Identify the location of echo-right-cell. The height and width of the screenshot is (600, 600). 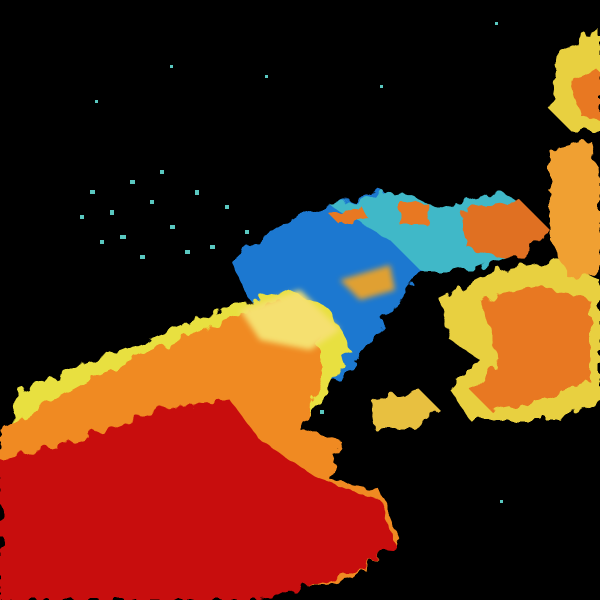
(505, 230).